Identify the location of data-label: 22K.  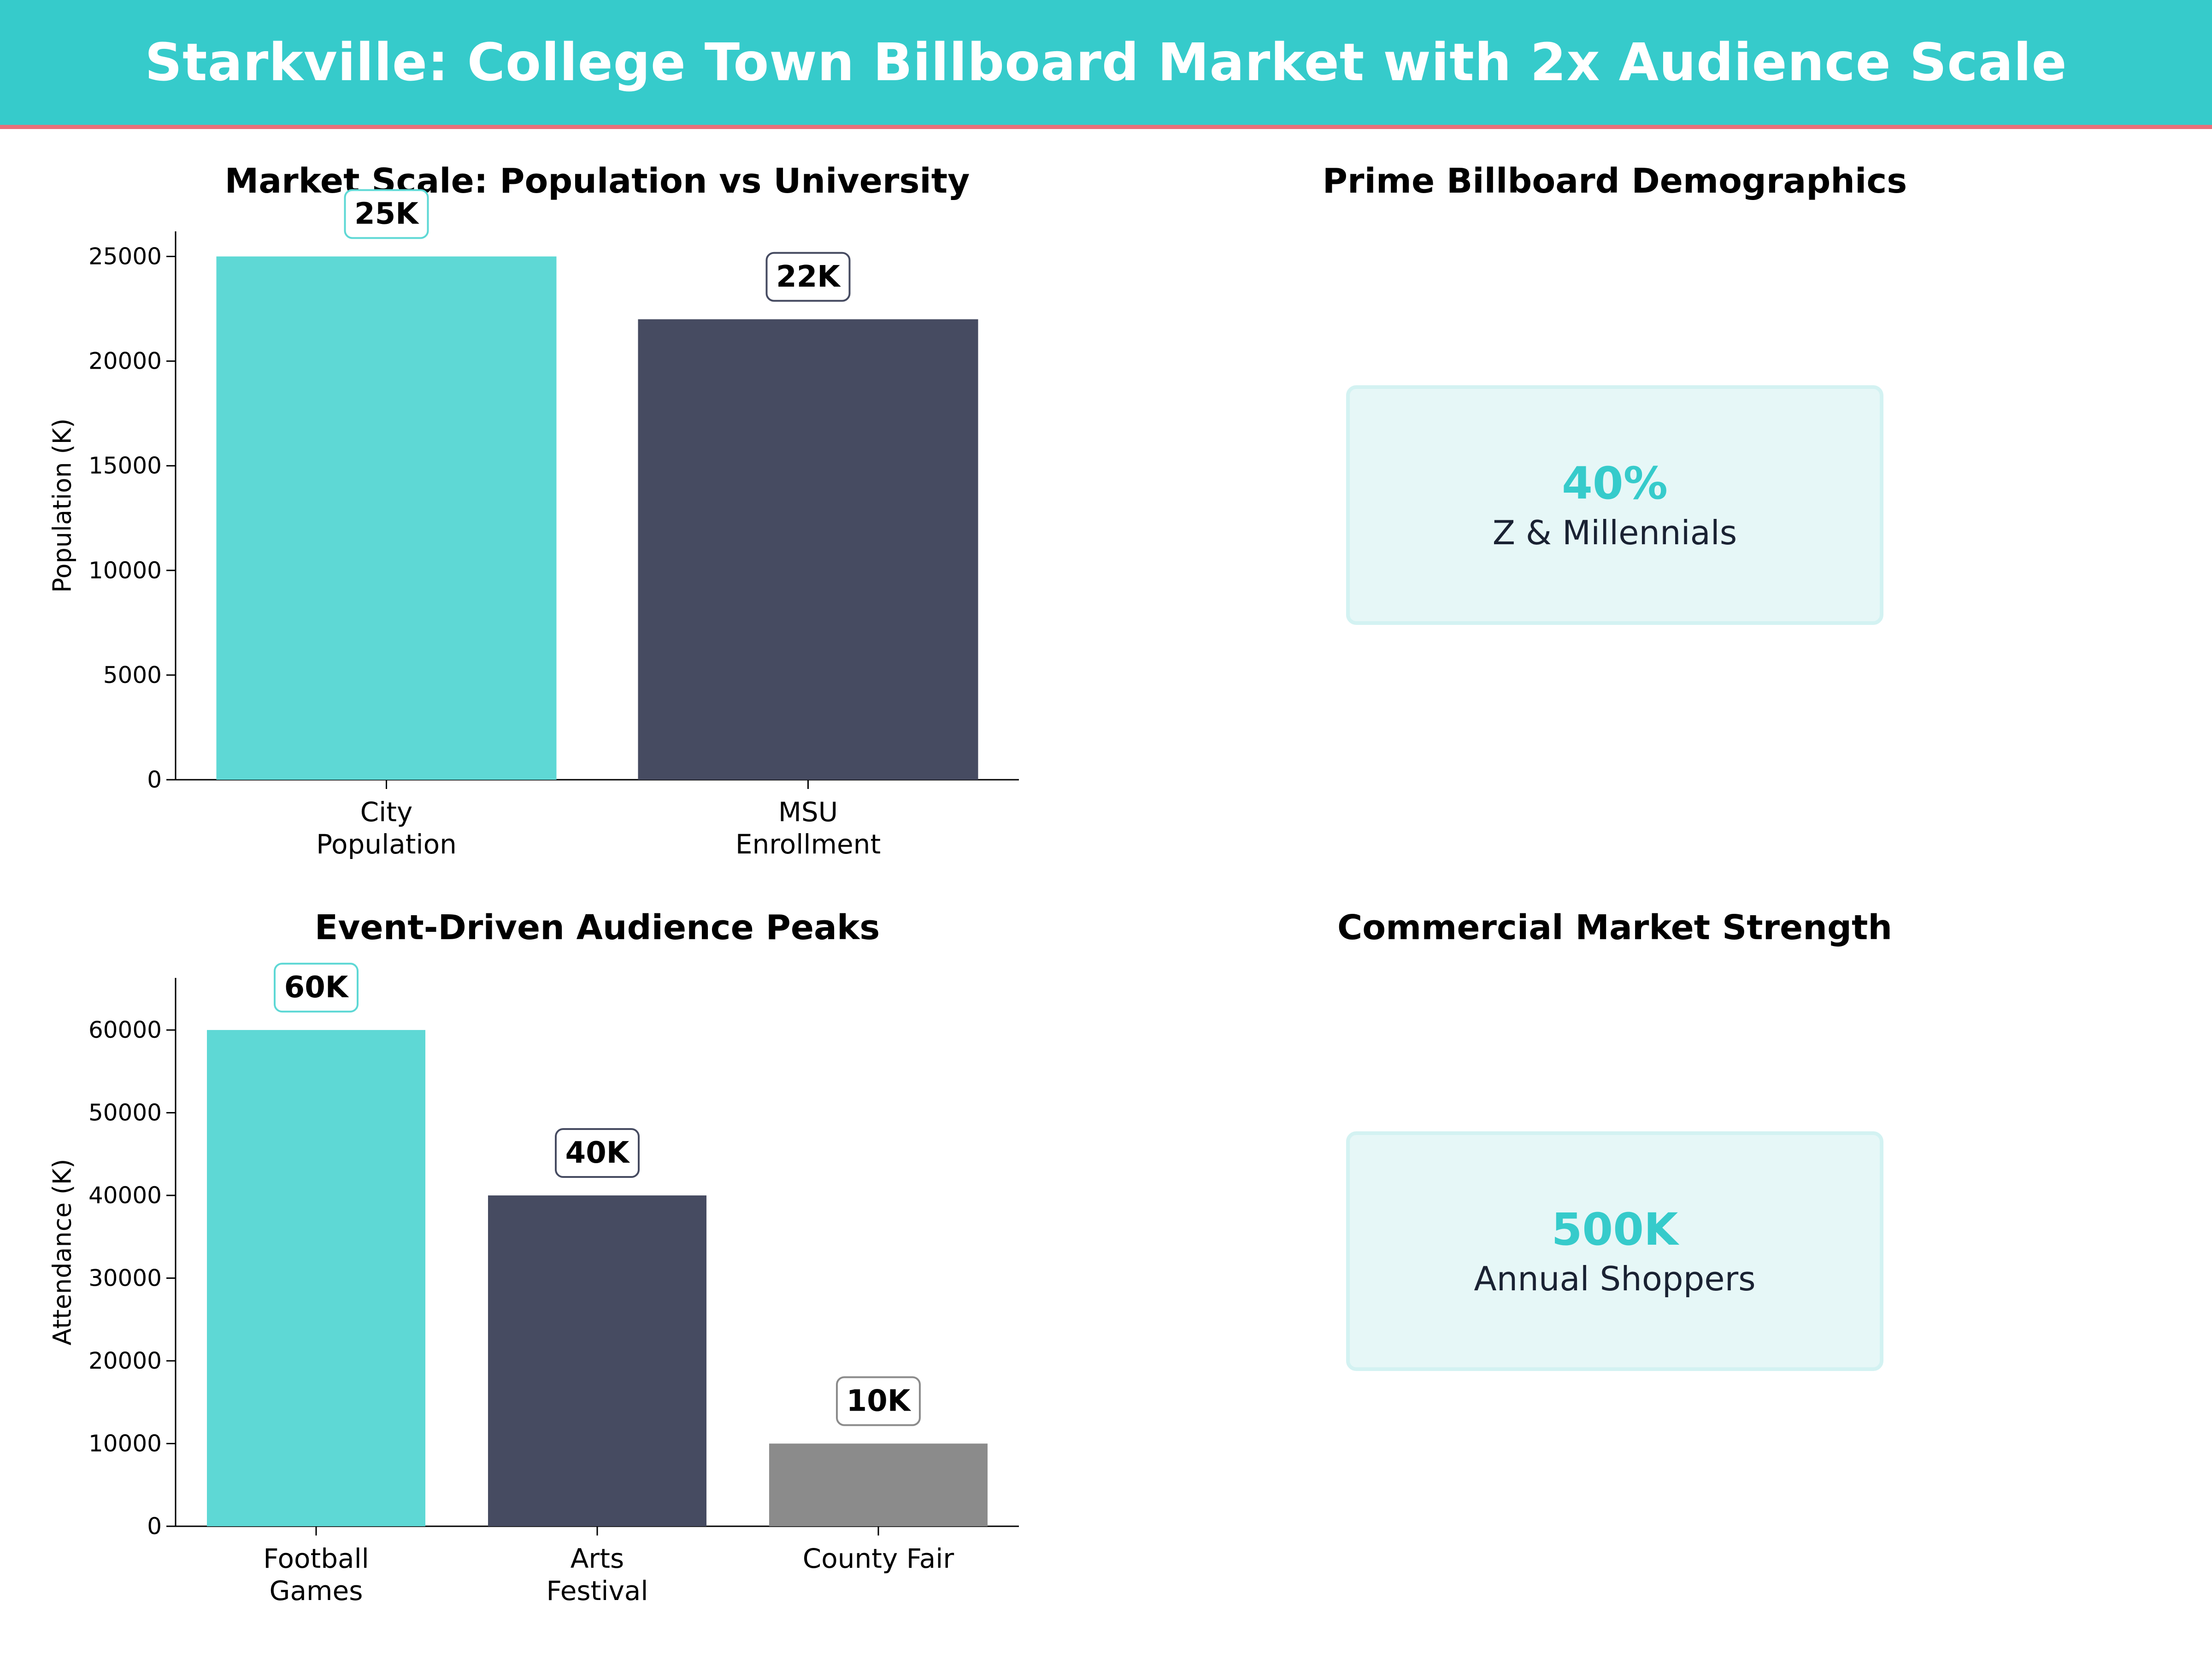
(808, 277).